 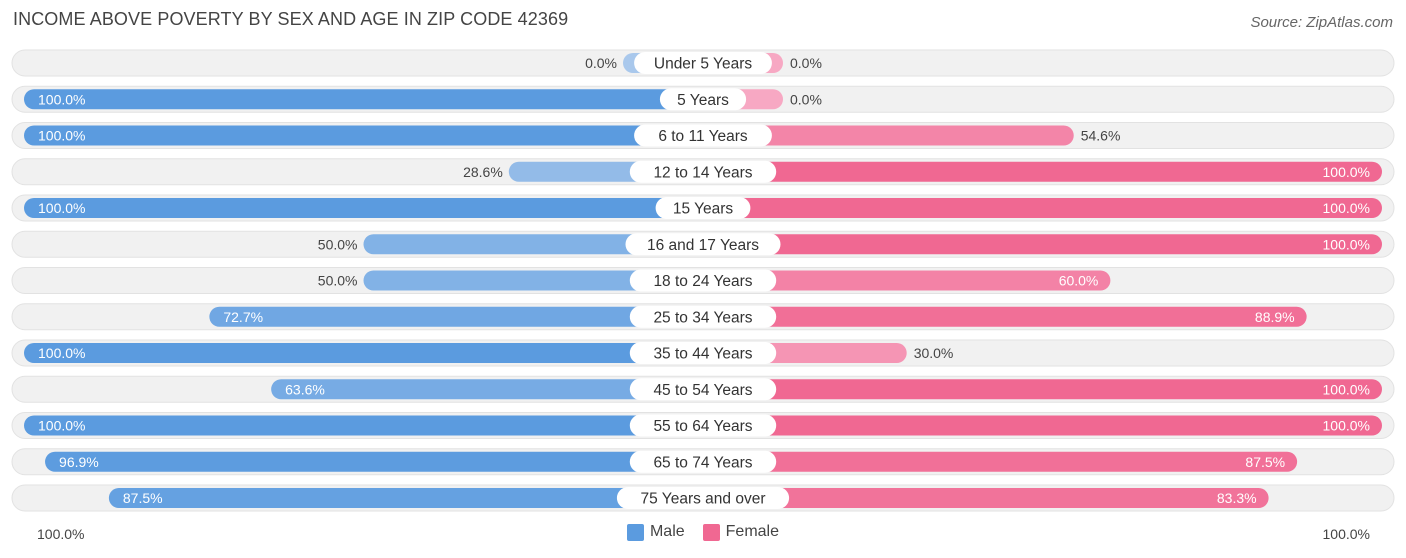 What do you see at coordinates (601, 63) in the screenshot?
I see `male-value-label: 0.0%` at bounding box center [601, 63].